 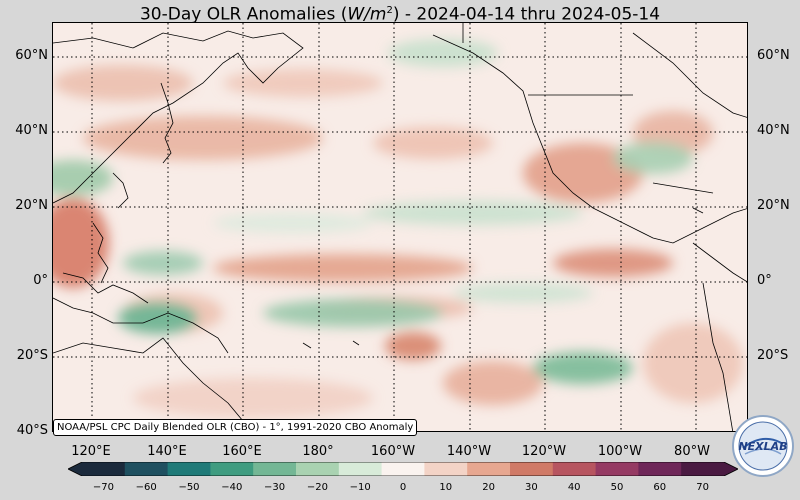 What do you see at coordinates (773, 55) in the screenshot?
I see `lat-label-right-60n: 60°N` at bounding box center [773, 55].